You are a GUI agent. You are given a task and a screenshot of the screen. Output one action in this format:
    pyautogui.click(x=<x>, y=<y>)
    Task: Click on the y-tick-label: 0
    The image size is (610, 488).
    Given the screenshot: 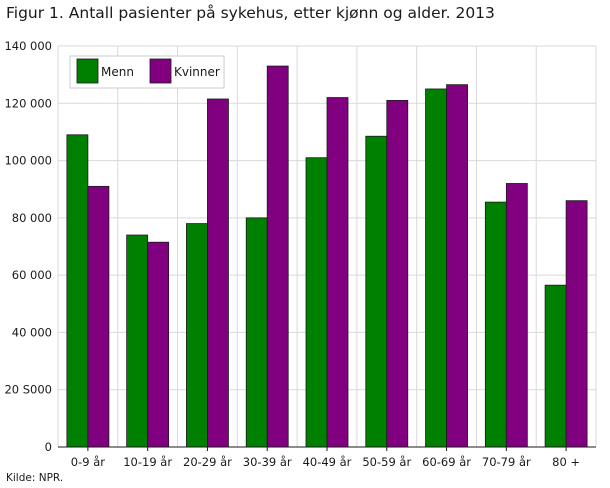 What is the action you would take?
    pyautogui.click(x=48, y=447)
    